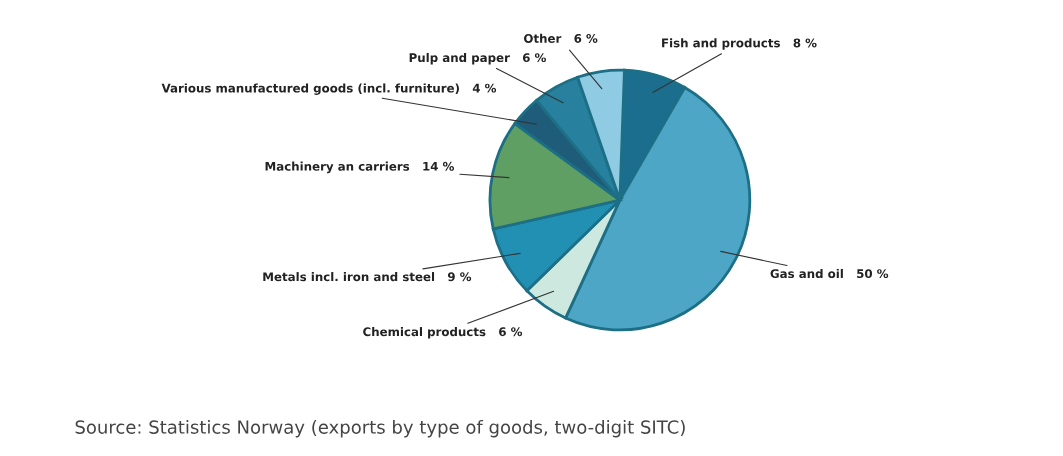 The image size is (1063, 456). Describe the element at coordinates (477, 58) in the screenshot. I see `slice-label: Pulp and paper 6 %` at that location.